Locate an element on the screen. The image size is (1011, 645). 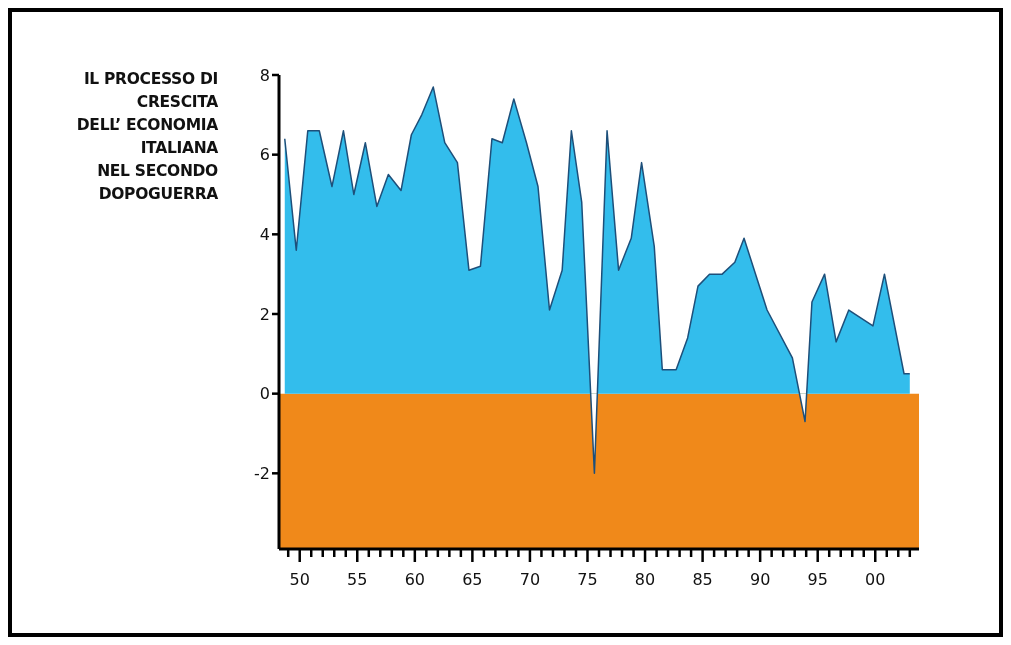
x-tick-label: 75 is located at coordinates (587, 579).